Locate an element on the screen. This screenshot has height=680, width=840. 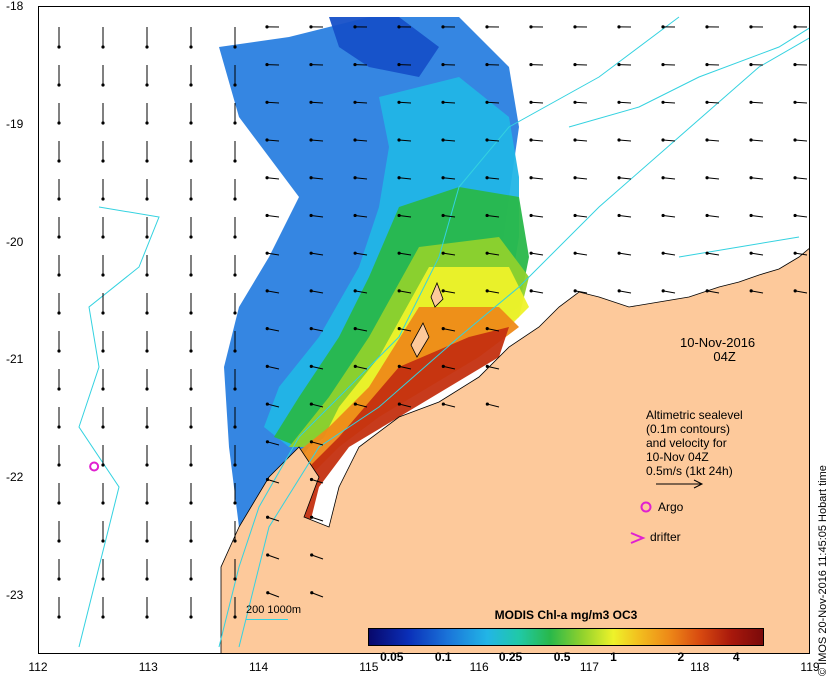
legend-line-5: 0.5m/s (1kt 24h) is located at coordinates (689, 471).